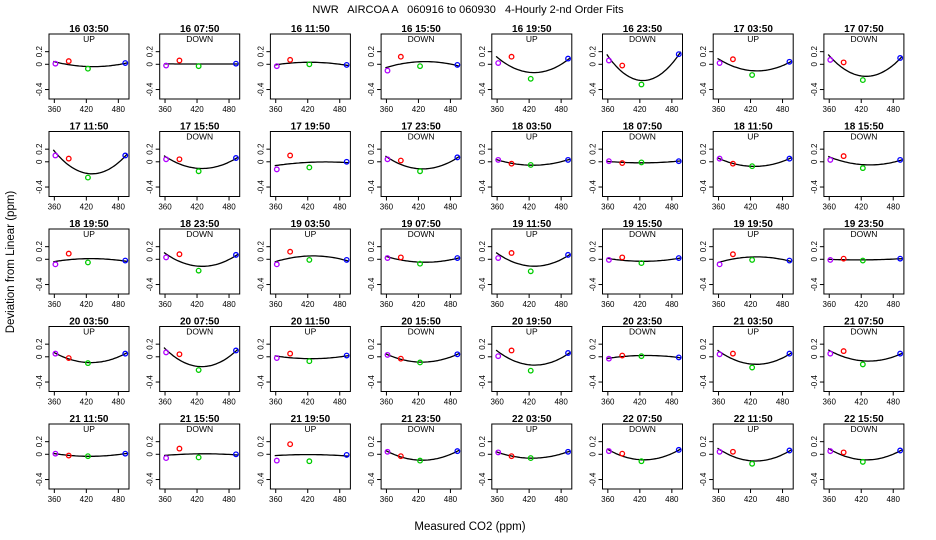  I want to click on panel-title: 19 15:50, so click(643, 224).